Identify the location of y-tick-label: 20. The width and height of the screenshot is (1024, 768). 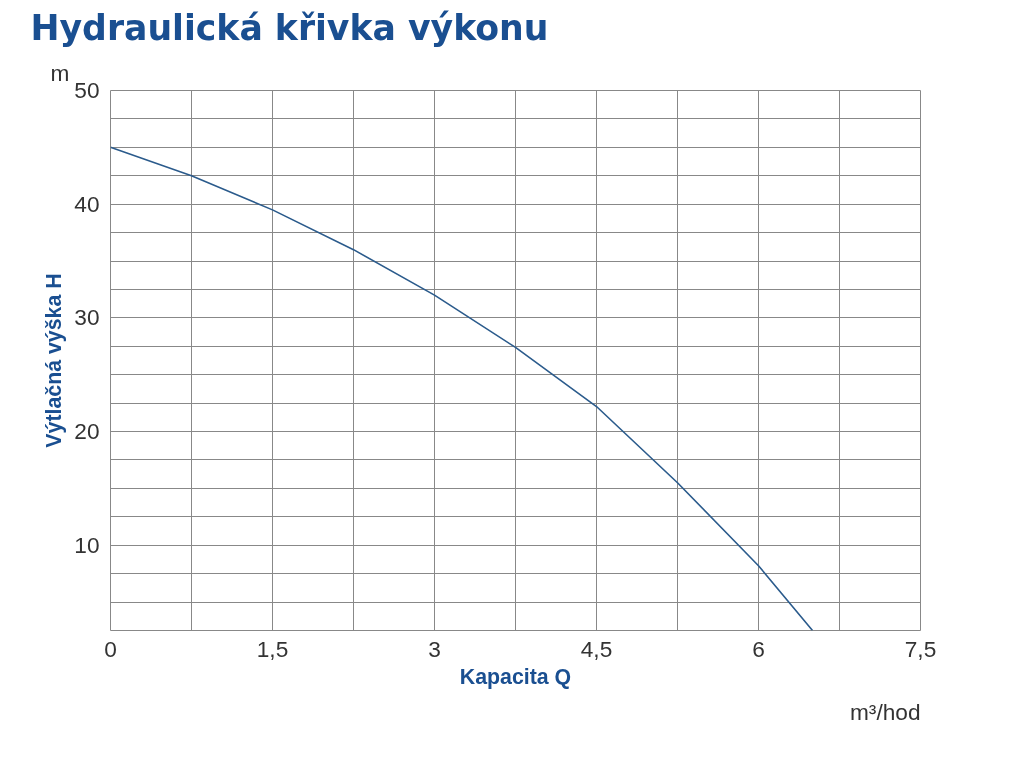
(87, 431).